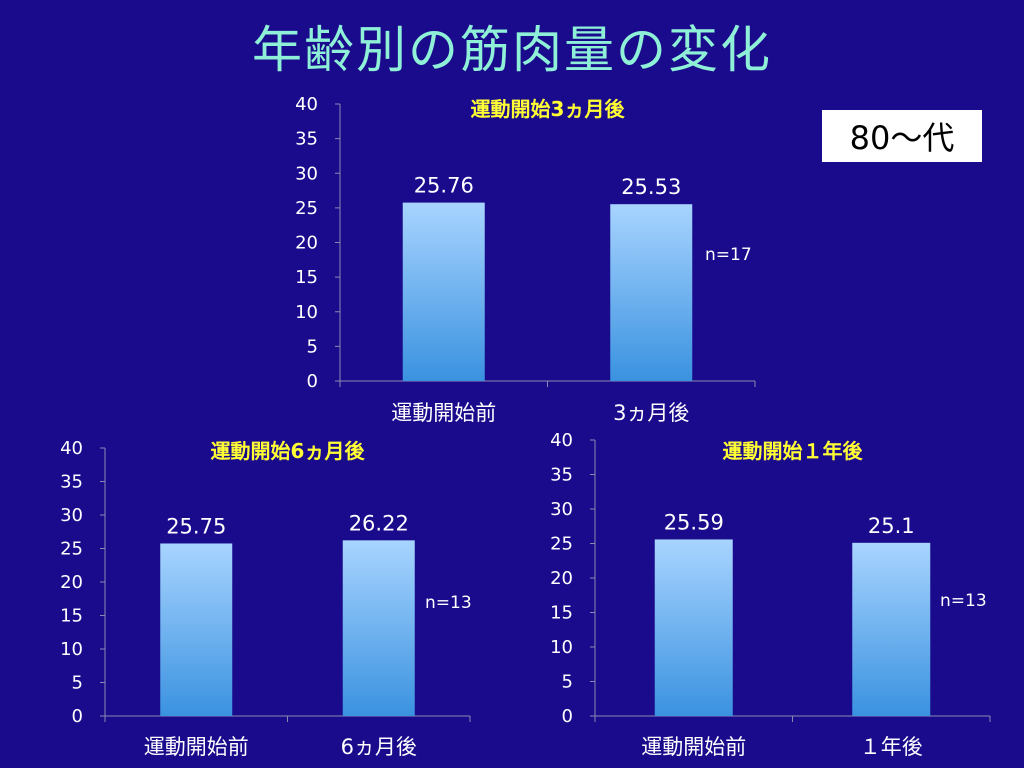 The image size is (1024, 768). I want to click on chart-title: 運動開始１年後, so click(793, 451).